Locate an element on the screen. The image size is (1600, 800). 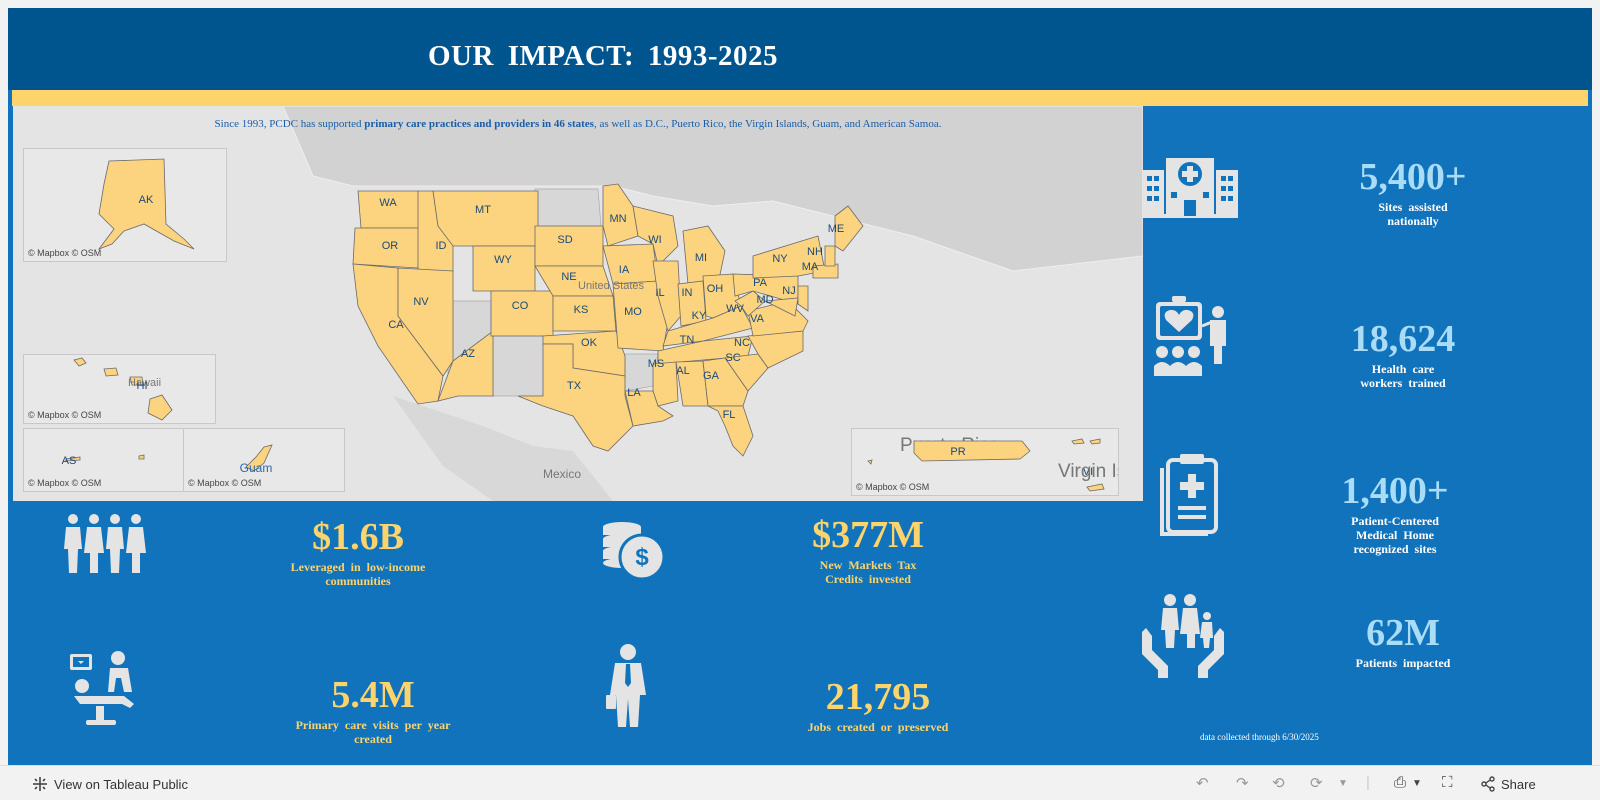
state-la is located at coordinates (649, 408).